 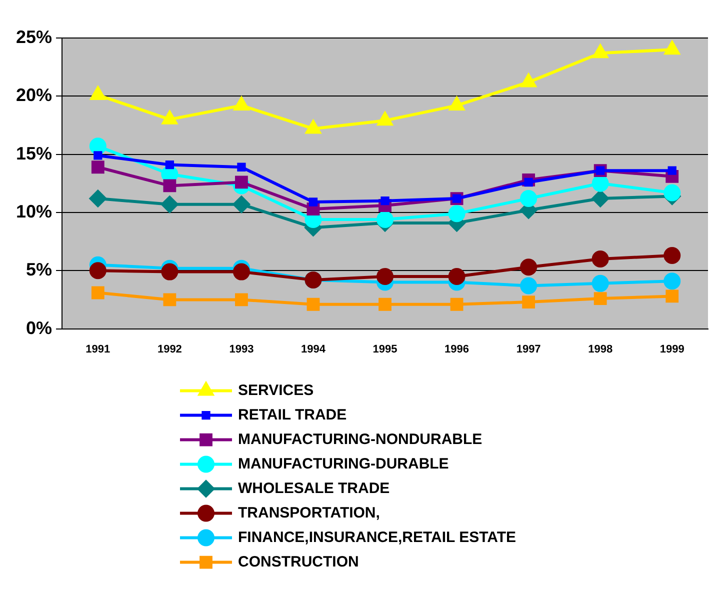 I want to click on x-tick-label: 1999, so click(x=672, y=349).